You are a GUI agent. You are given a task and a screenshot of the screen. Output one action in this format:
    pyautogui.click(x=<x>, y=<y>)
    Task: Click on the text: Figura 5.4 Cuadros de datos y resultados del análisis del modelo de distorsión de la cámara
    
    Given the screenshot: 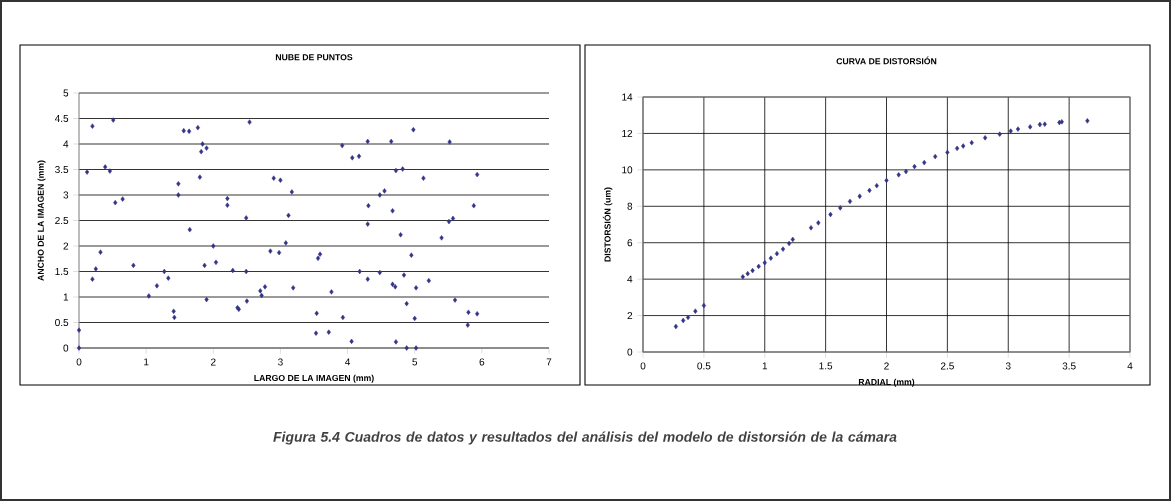 What is the action you would take?
    pyautogui.click(x=585, y=438)
    